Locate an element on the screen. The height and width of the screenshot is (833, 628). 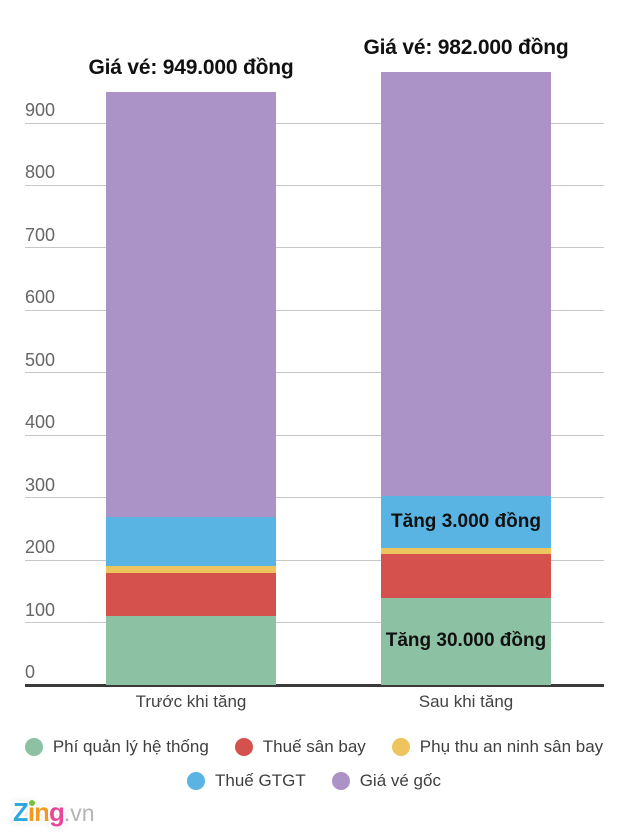
logo-letter-i: i is located at coordinates (31, 812).